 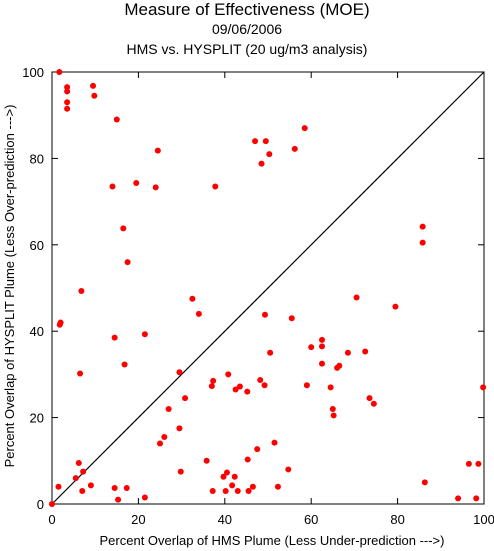 I want to click on y-tick-label: 20, so click(x=37, y=418).